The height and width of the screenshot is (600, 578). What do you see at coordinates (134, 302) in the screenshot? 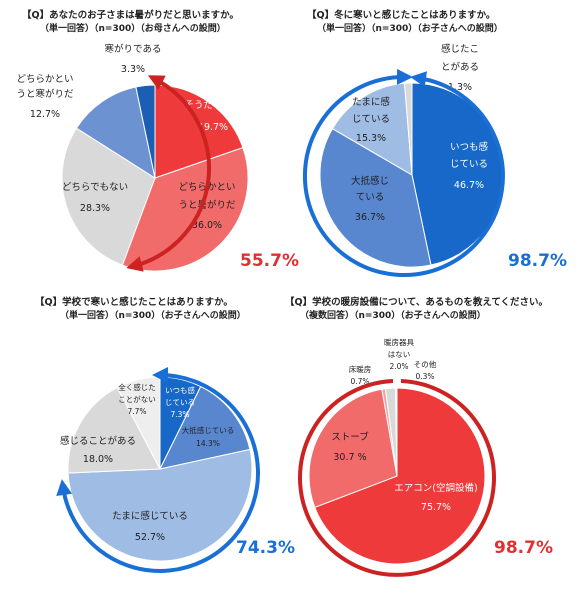
I see `chart-3-title: 【Q】学校で寒いと感じたことはありますか。` at bounding box center [134, 302].